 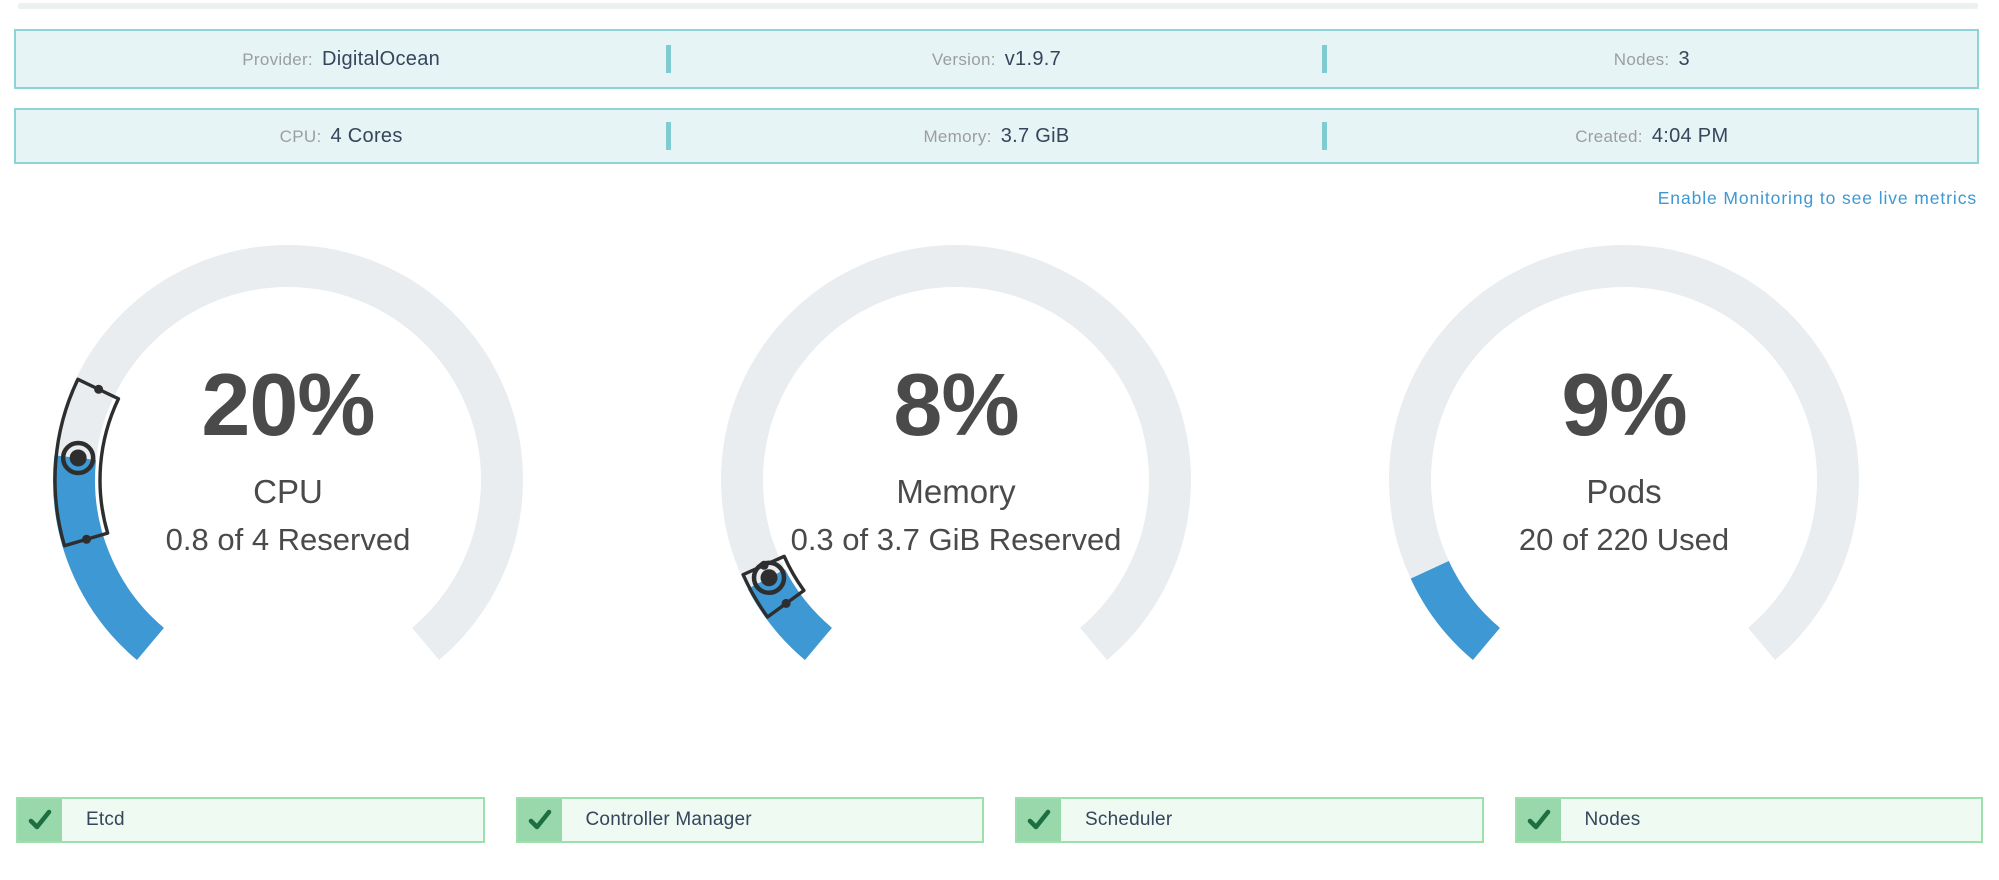 I want to click on top-divider-strip, so click(x=998, y=6).